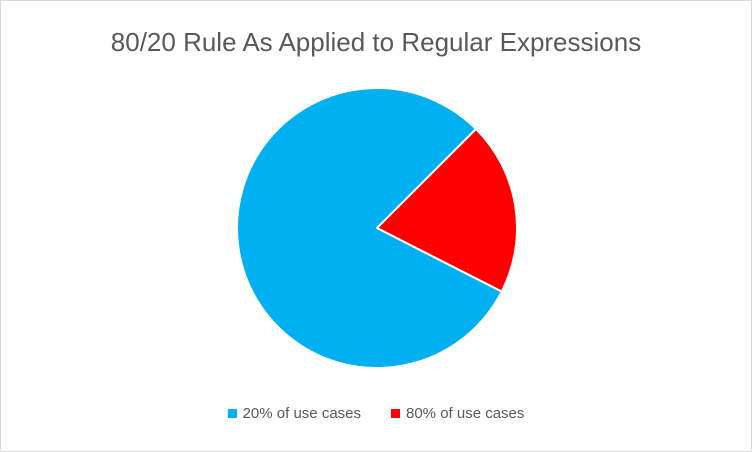 The height and width of the screenshot is (452, 752). What do you see at coordinates (465, 413) in the screenshot?
I see `legend-label-2: 80% of use cases` at bounding box center [465, 413].